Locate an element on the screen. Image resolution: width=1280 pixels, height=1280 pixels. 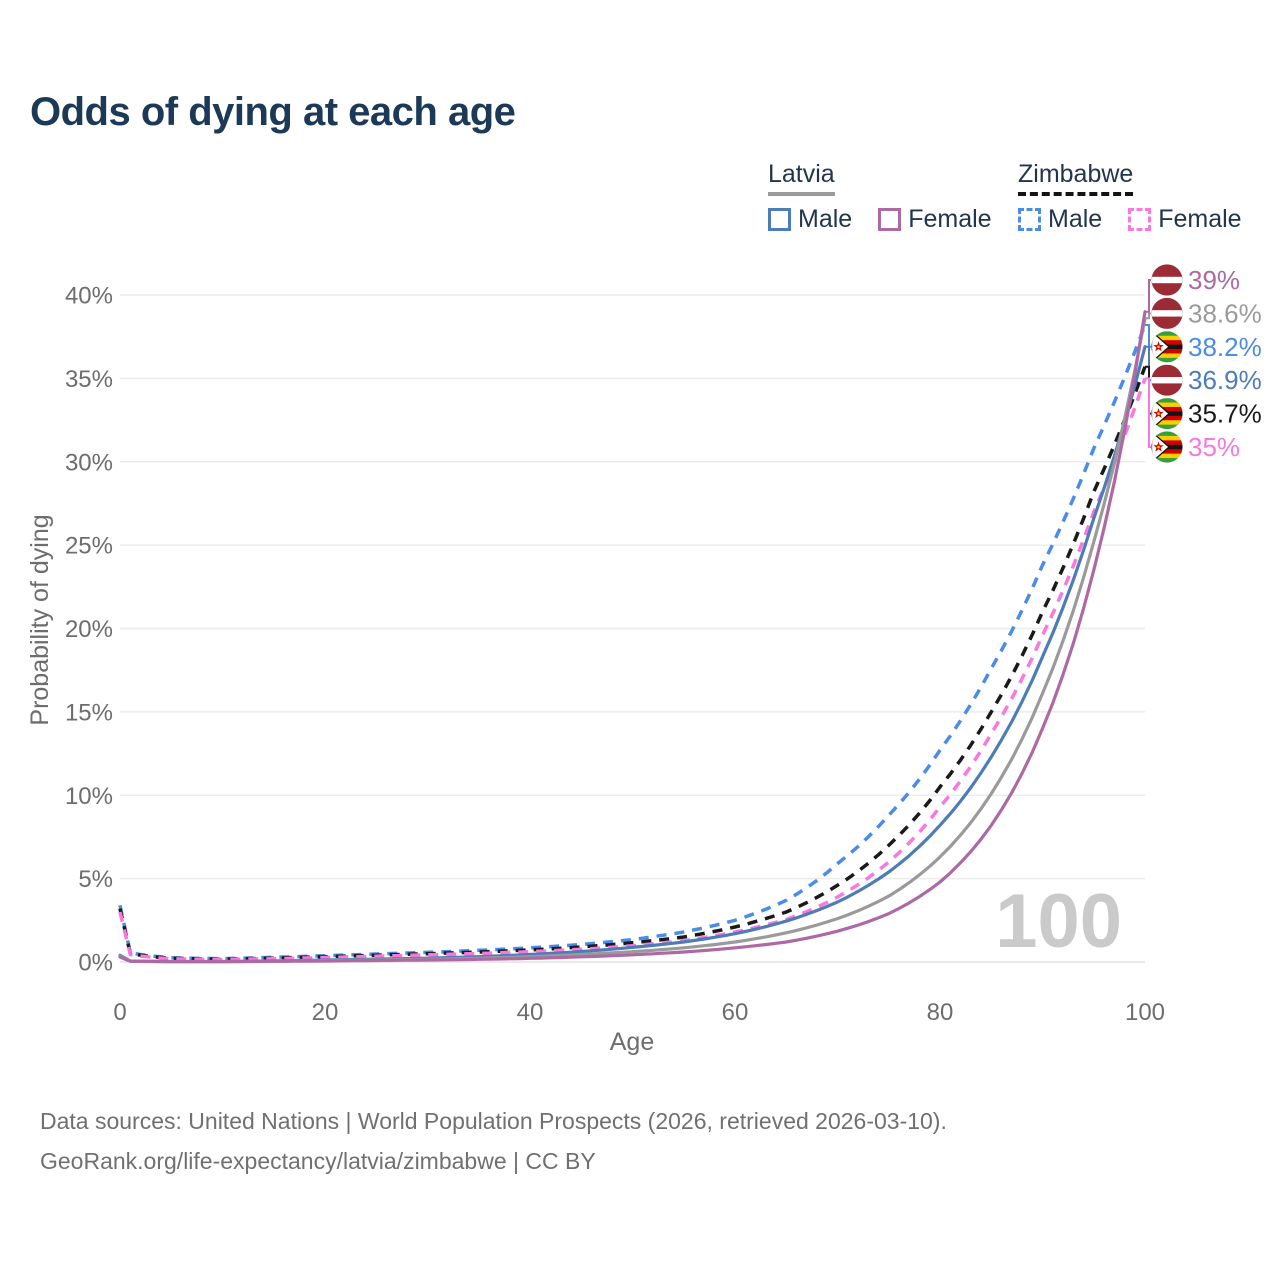
legend-item-zimbabwe-male: Male is located at coordinates (1060, 219).